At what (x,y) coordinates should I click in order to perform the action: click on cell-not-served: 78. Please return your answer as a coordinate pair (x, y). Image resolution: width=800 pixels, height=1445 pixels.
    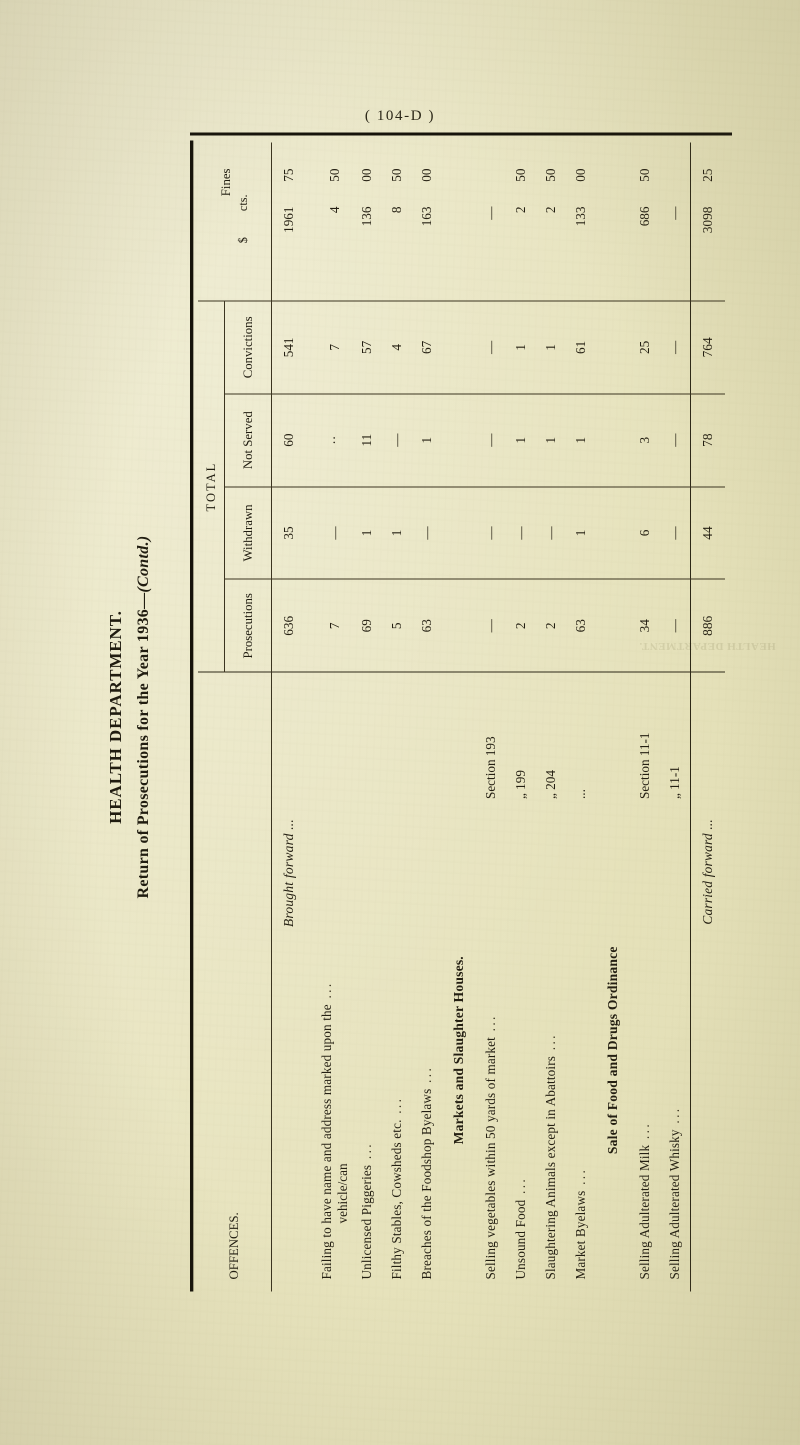
    Looking at the image, I should click on (707, 440).